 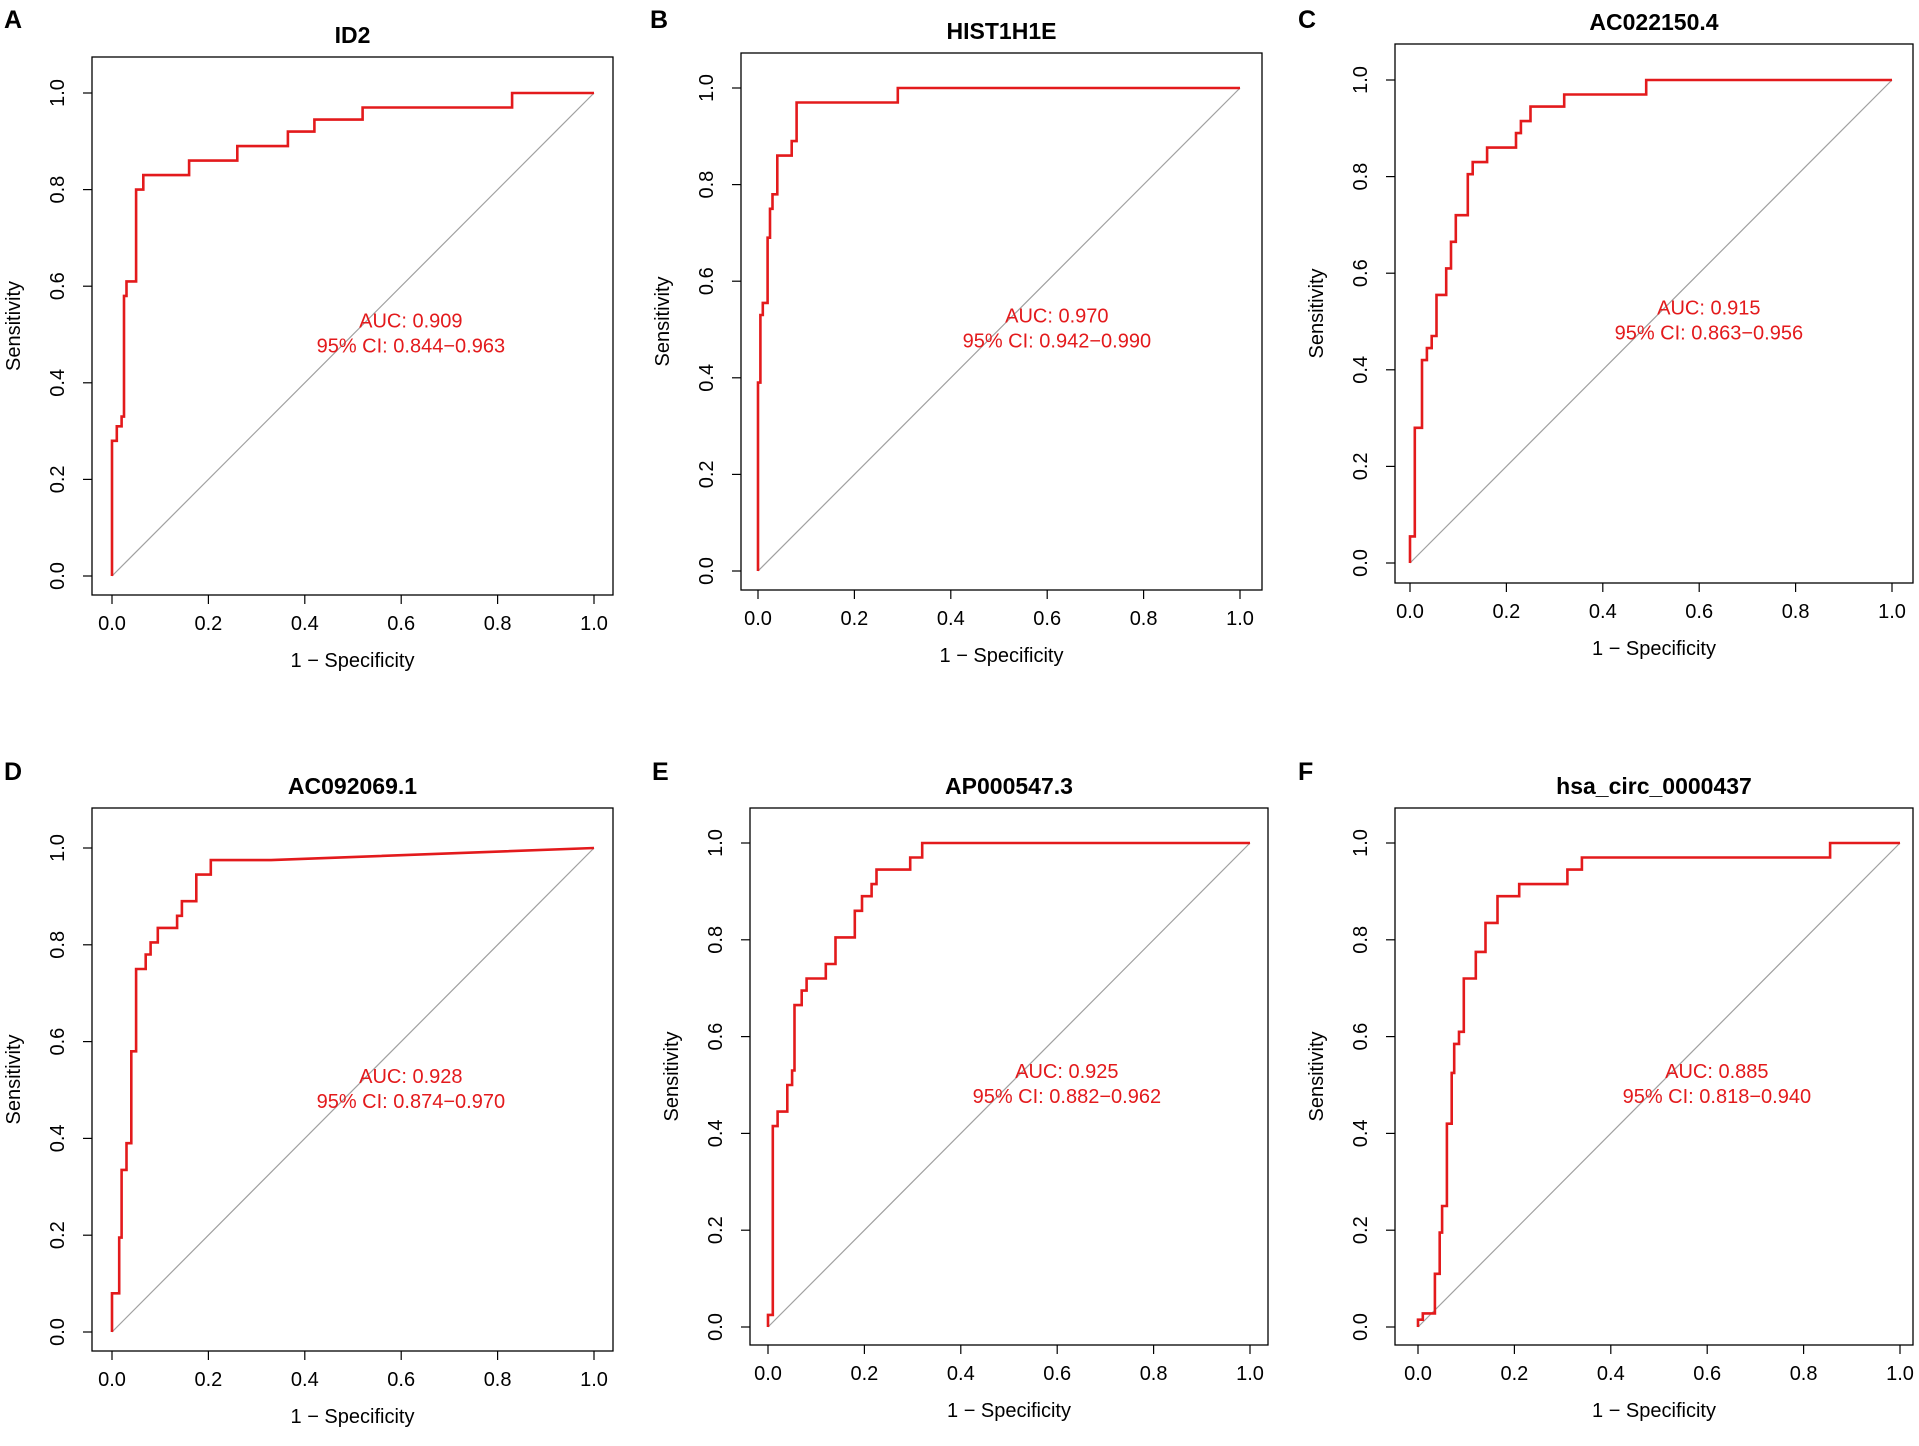 What do you see at coordinates (1066, 1072) in the screenshot?
I see `auc-label: AUC: 0.925` at bounding box center [1066, 1072].